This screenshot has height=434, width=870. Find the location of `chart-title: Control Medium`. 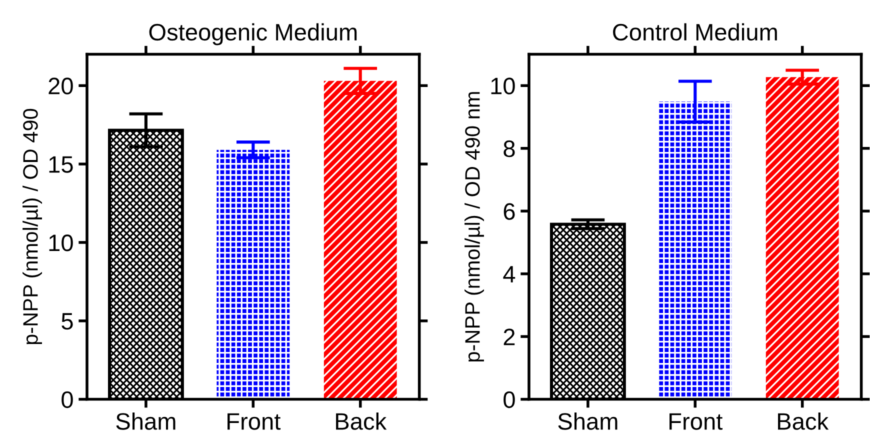

chart-title: Control Medium is located at coordinates (695, 32).